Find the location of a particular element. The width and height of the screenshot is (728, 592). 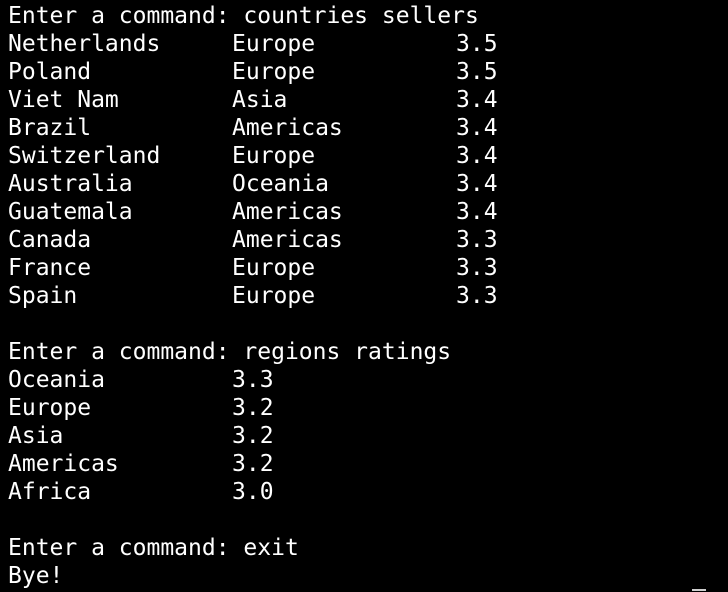

table-row: Spain Europe 3.3 is located at coordinates (368, 296).